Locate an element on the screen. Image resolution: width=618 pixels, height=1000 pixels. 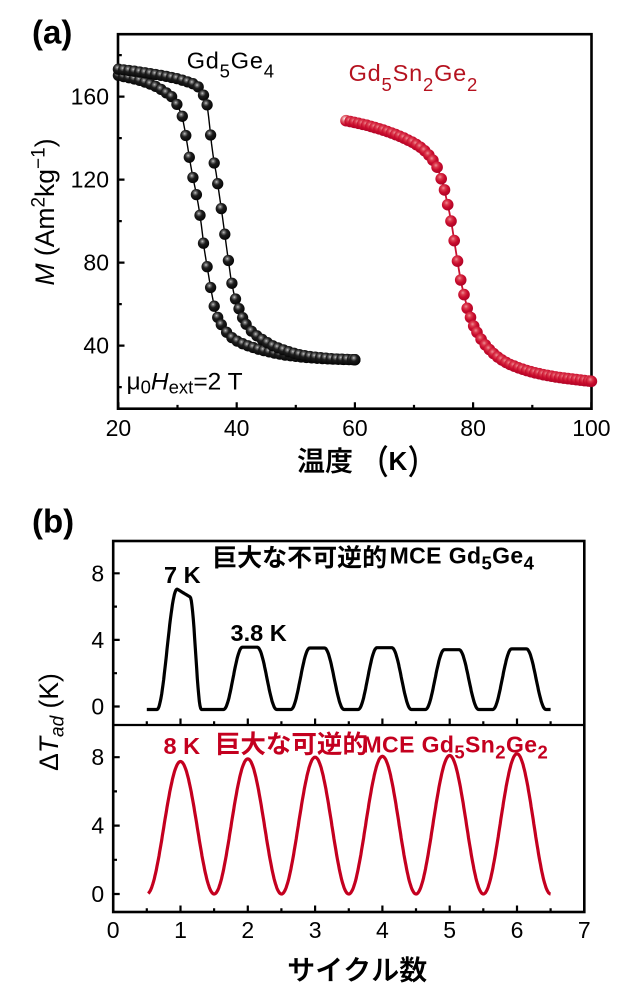
svg-text: ΔTad (K) is located at coordinates (51, 722).